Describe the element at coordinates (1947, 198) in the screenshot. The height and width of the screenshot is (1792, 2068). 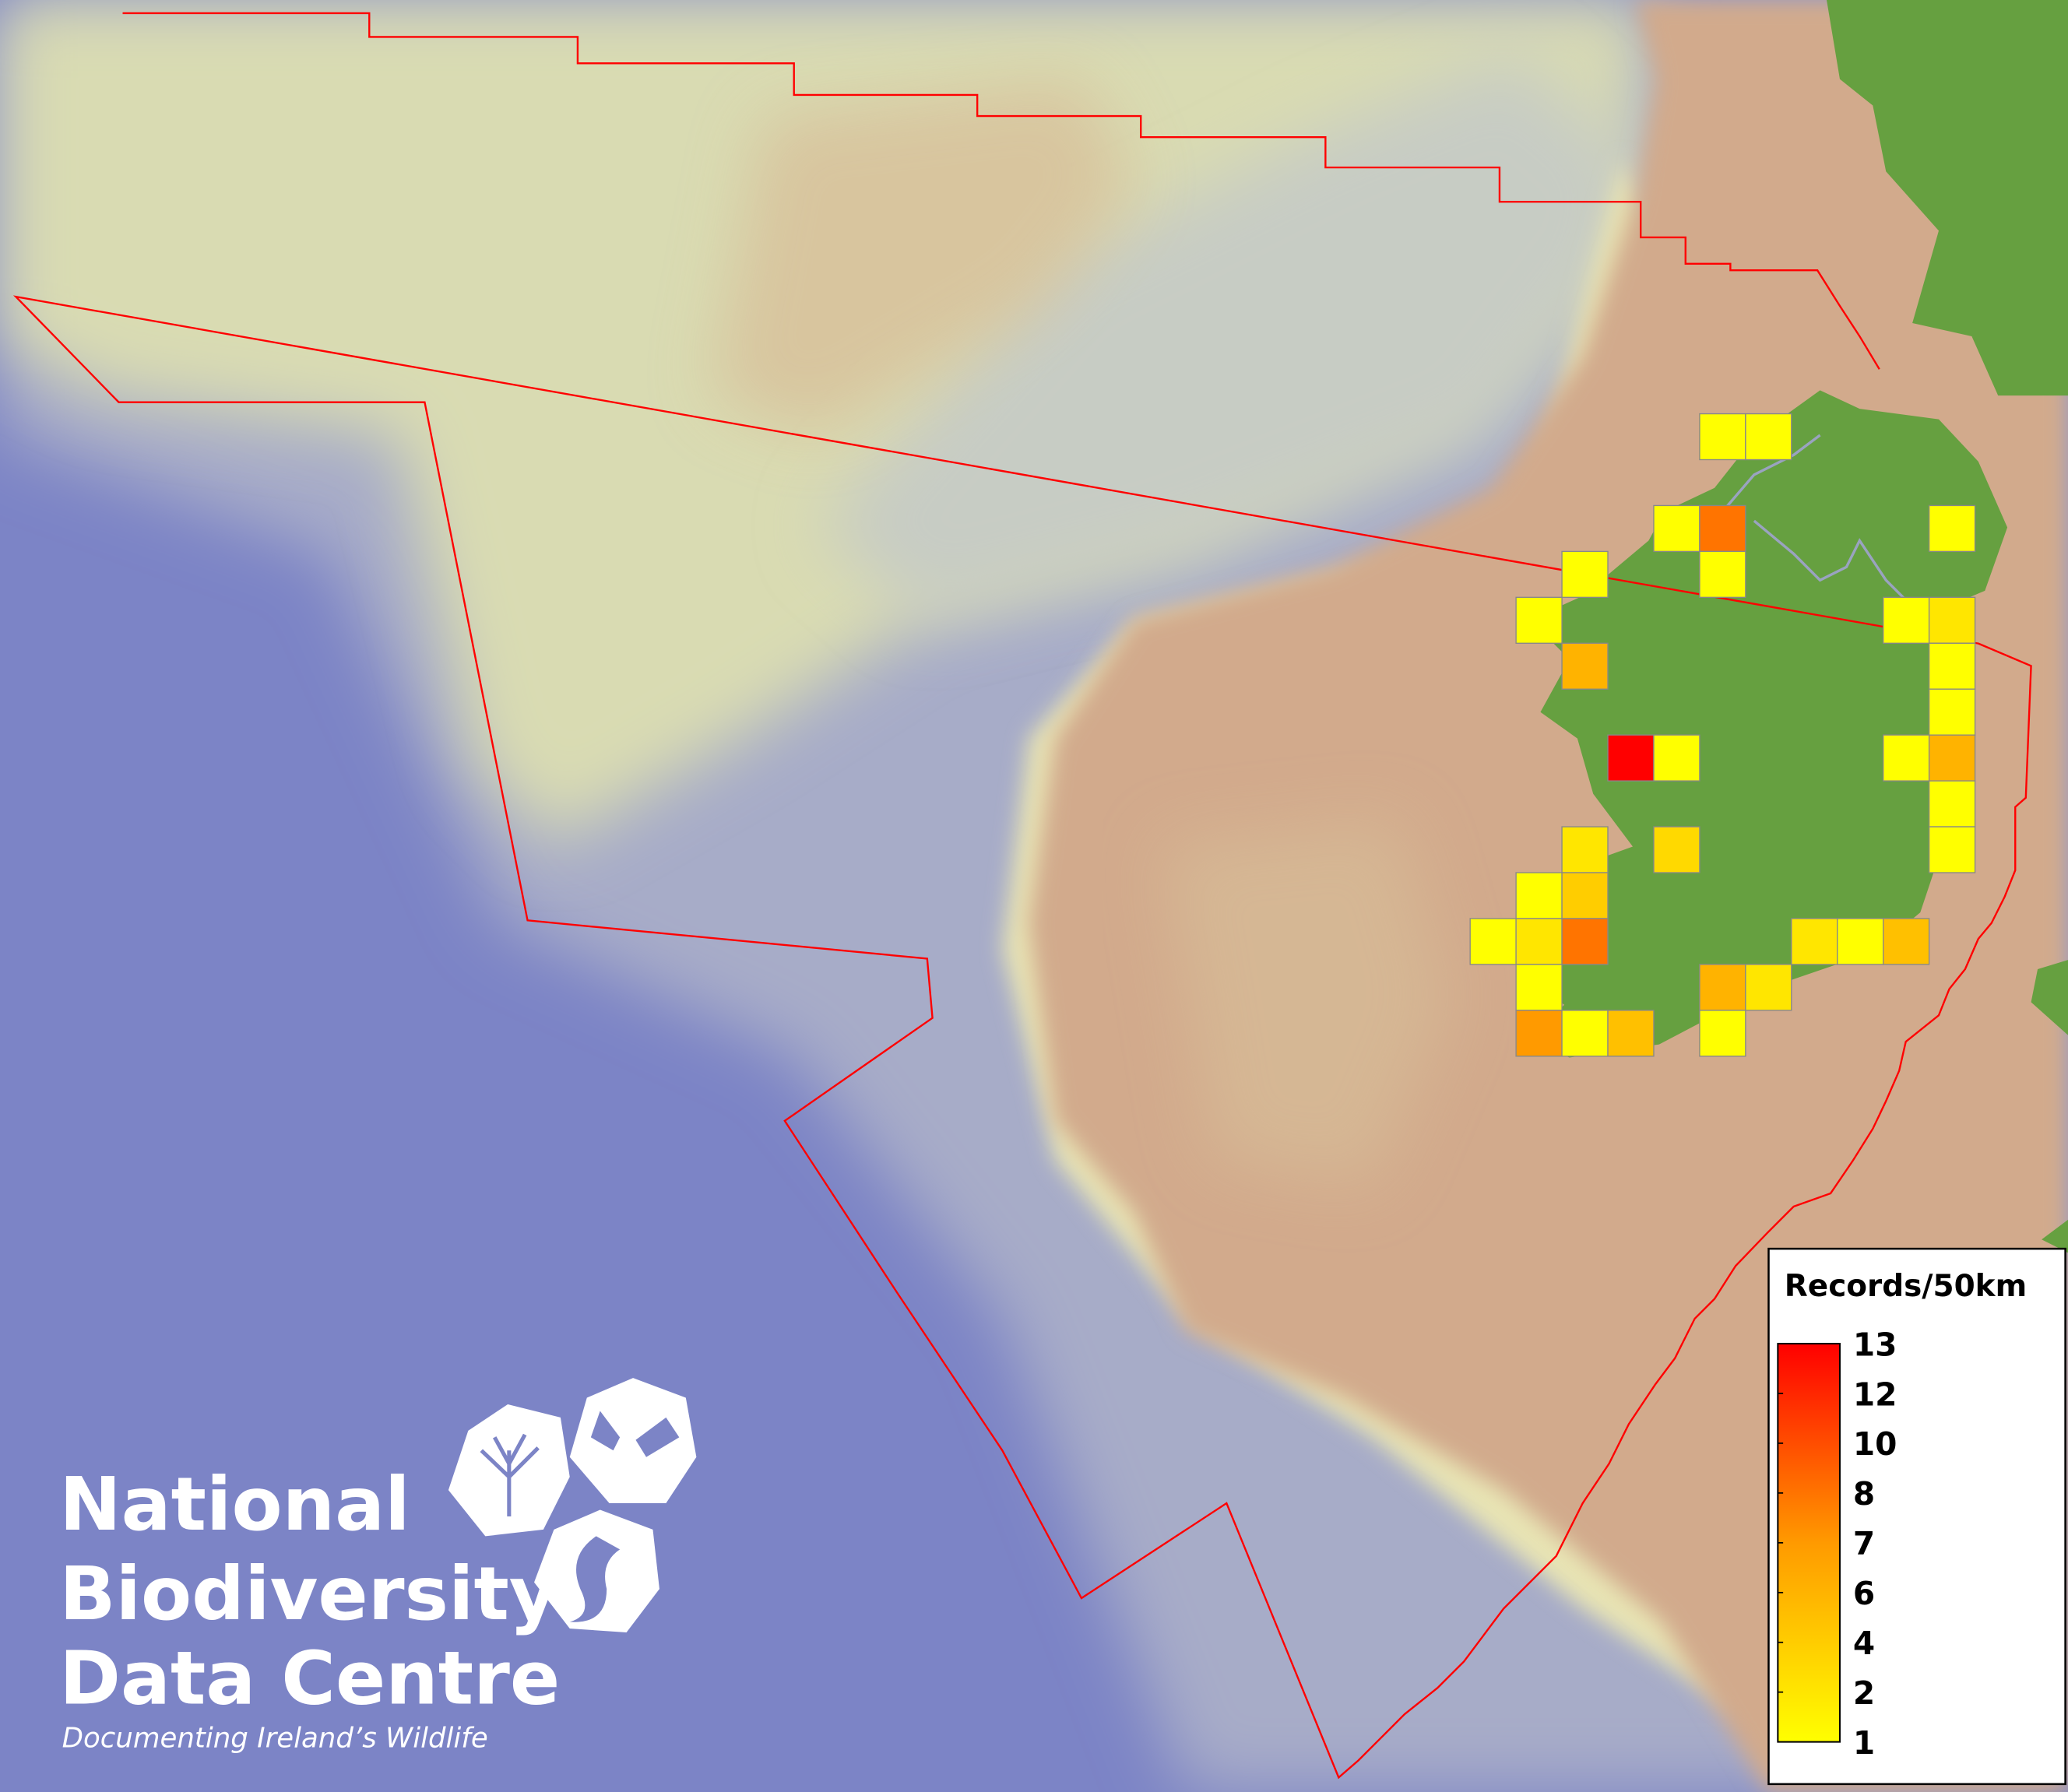
I see `scotland-land` at that location.